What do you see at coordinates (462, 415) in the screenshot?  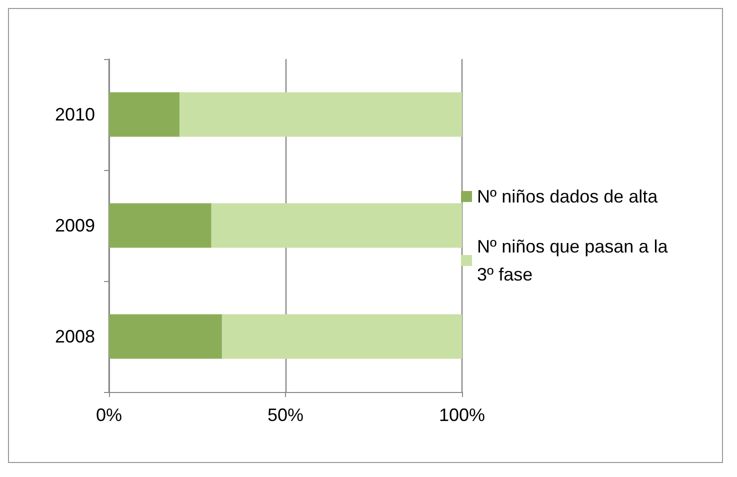 I see `x-tick-label: 100%` at bounding box center [462, 415].